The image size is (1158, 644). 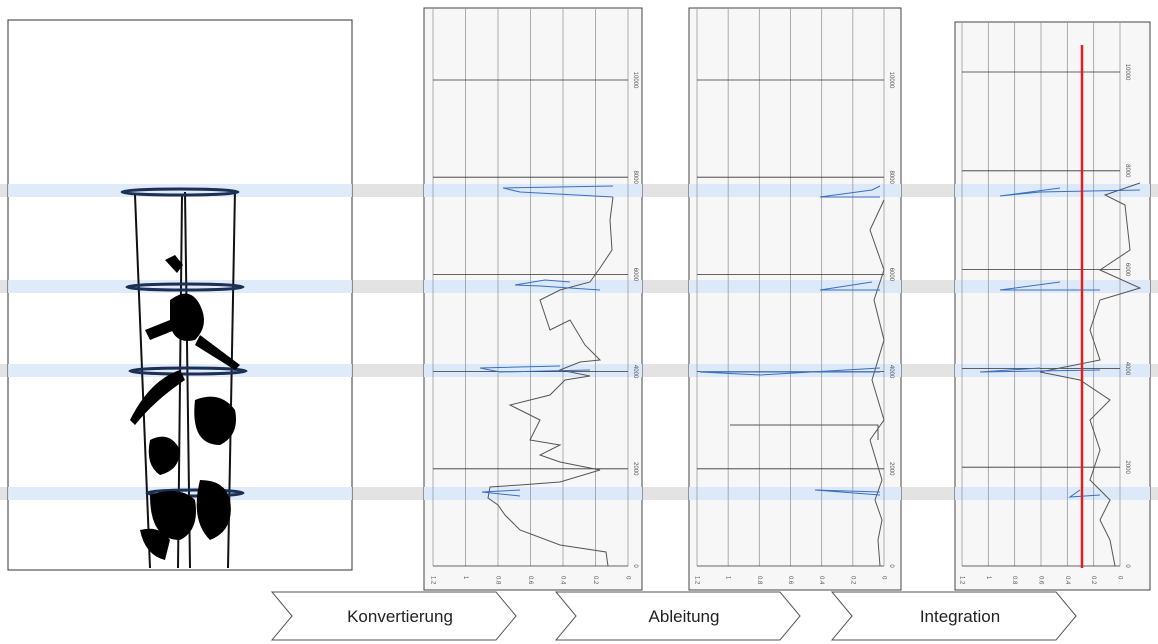 I want to click on step-label: Ableitung, so click(x=684, y=616).